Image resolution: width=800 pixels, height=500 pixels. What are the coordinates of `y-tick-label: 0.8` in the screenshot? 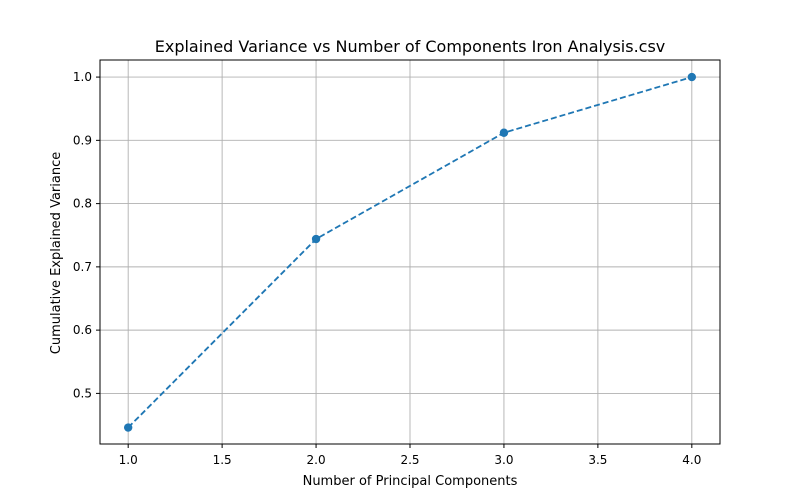 It's located at (82, 204).